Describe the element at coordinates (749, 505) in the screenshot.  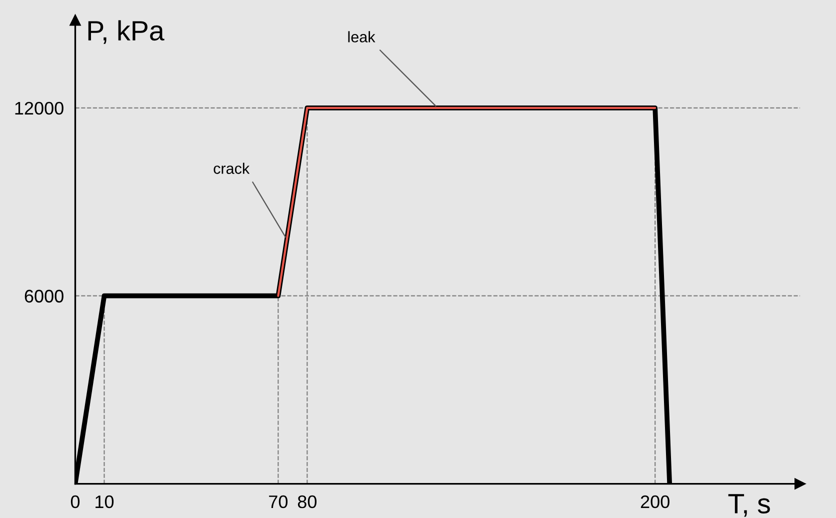
I see `x-axis-title: T, s` at that location.